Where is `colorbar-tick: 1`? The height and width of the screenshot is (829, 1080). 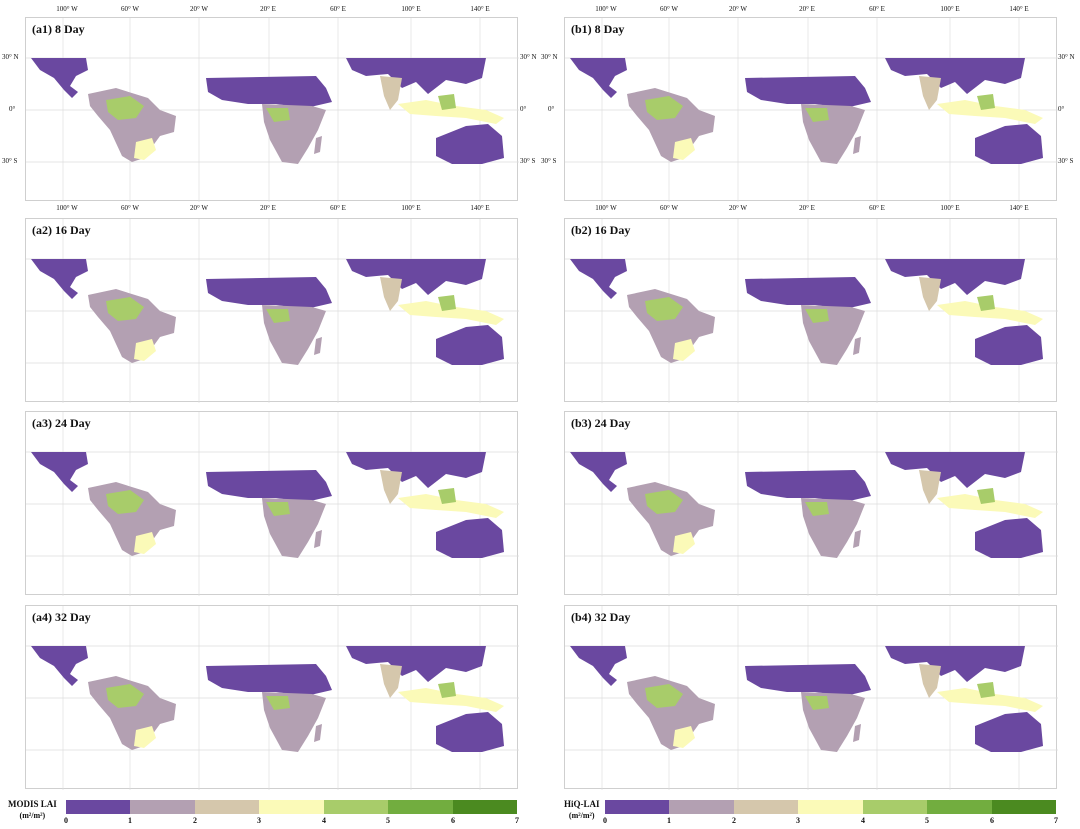
colorbar-tick: 1 is located at coordinates (669, 820).